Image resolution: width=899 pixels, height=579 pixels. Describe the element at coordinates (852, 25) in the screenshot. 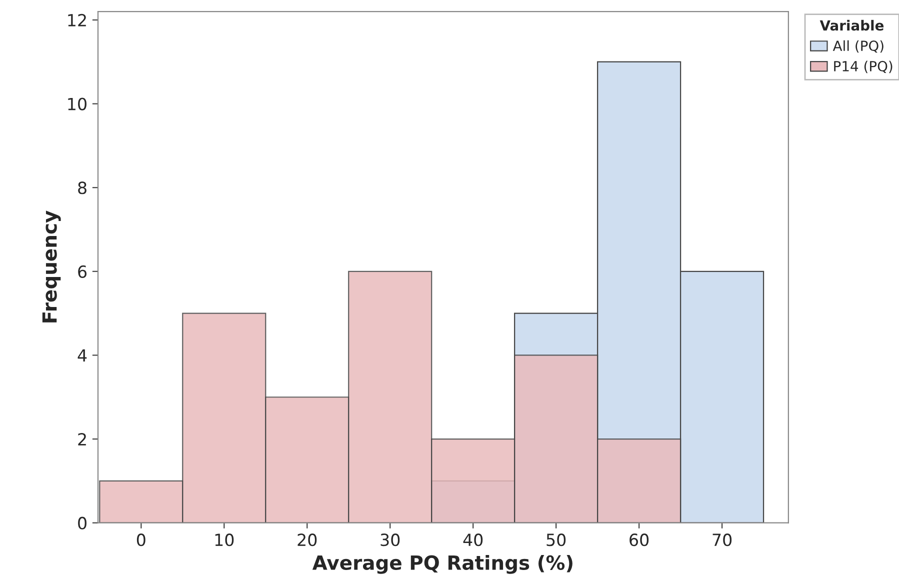

I see `legend-title: Variable` at that location.